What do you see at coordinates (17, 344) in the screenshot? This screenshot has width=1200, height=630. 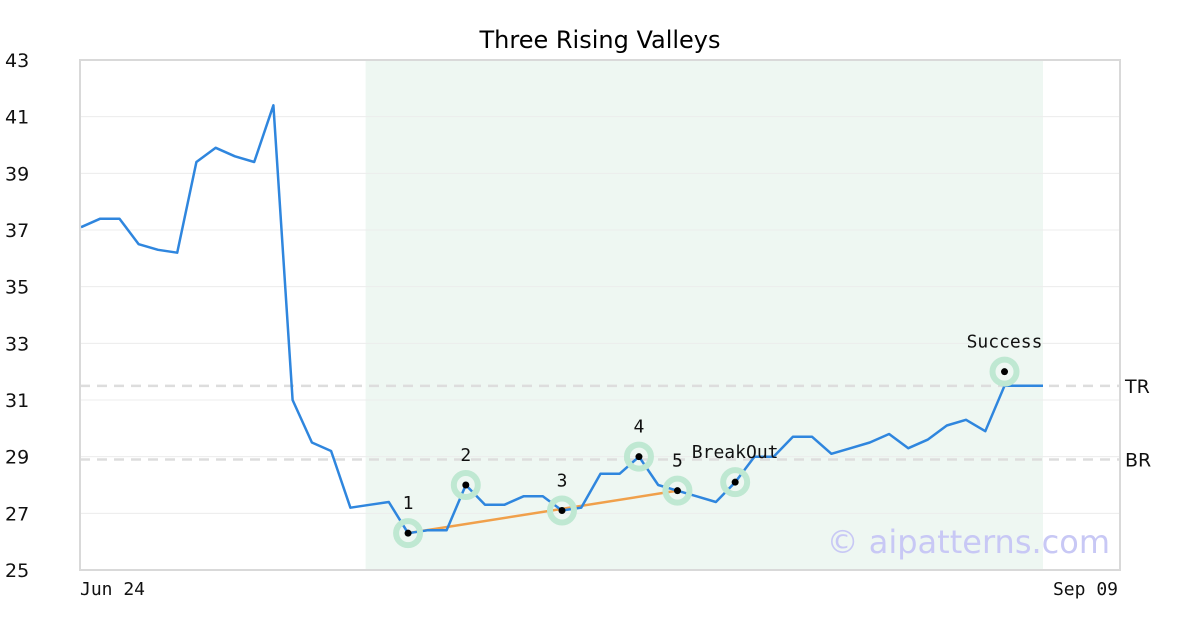 I see `y-tick-label: 33` at bounding box center [17, 344].